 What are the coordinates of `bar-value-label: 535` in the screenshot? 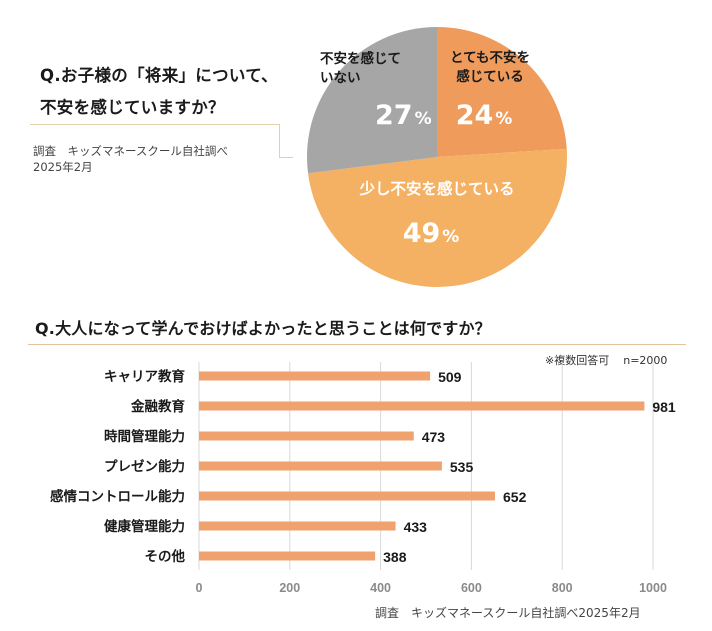 It's located at (462, 467).